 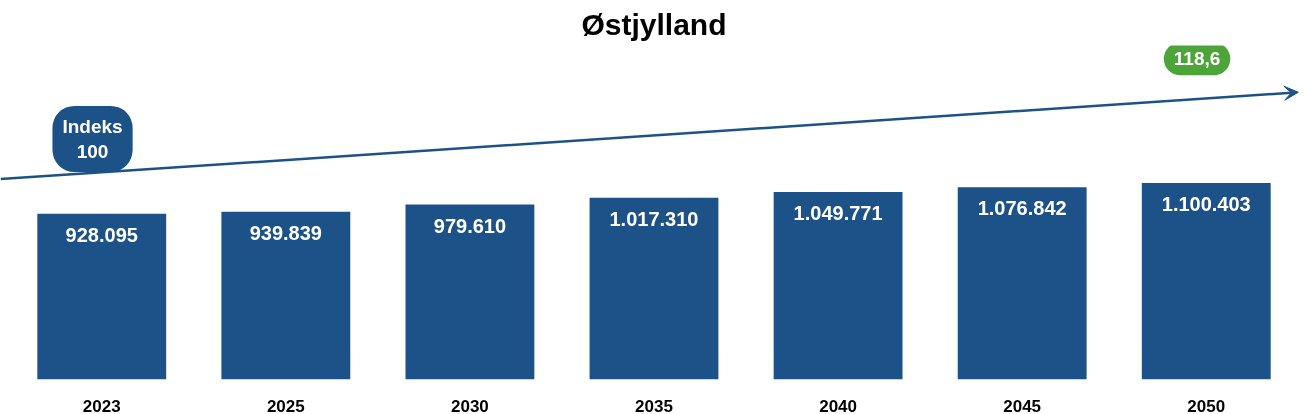 I want to click on data-label: 939.839, so click(x=285, y=232).